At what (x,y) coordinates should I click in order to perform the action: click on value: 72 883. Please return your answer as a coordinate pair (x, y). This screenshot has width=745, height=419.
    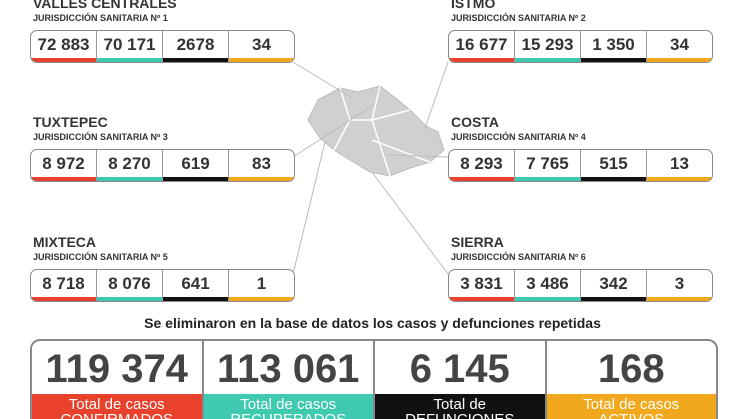
    Looking at the image, I should click on (63, 44).